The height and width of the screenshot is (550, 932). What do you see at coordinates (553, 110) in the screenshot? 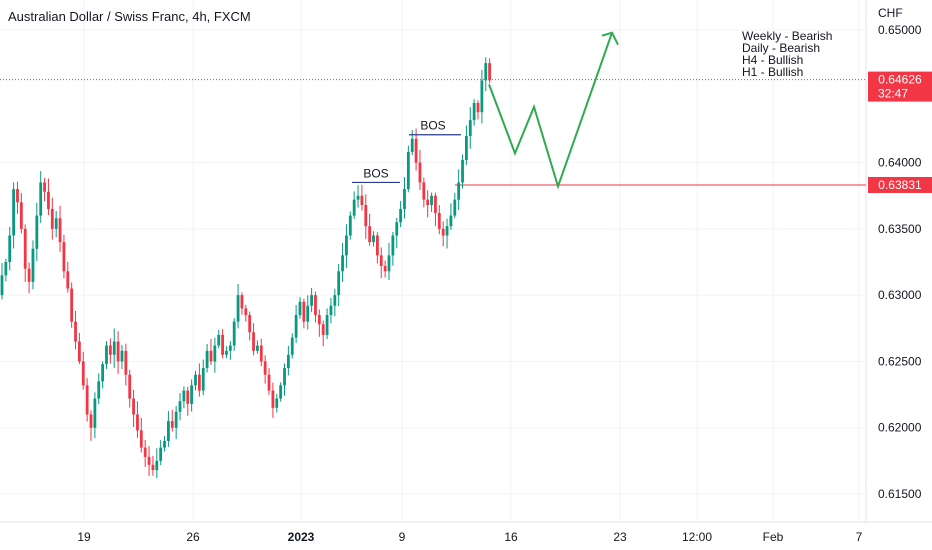
I see `projection-path` at bounding box center [553, 110].